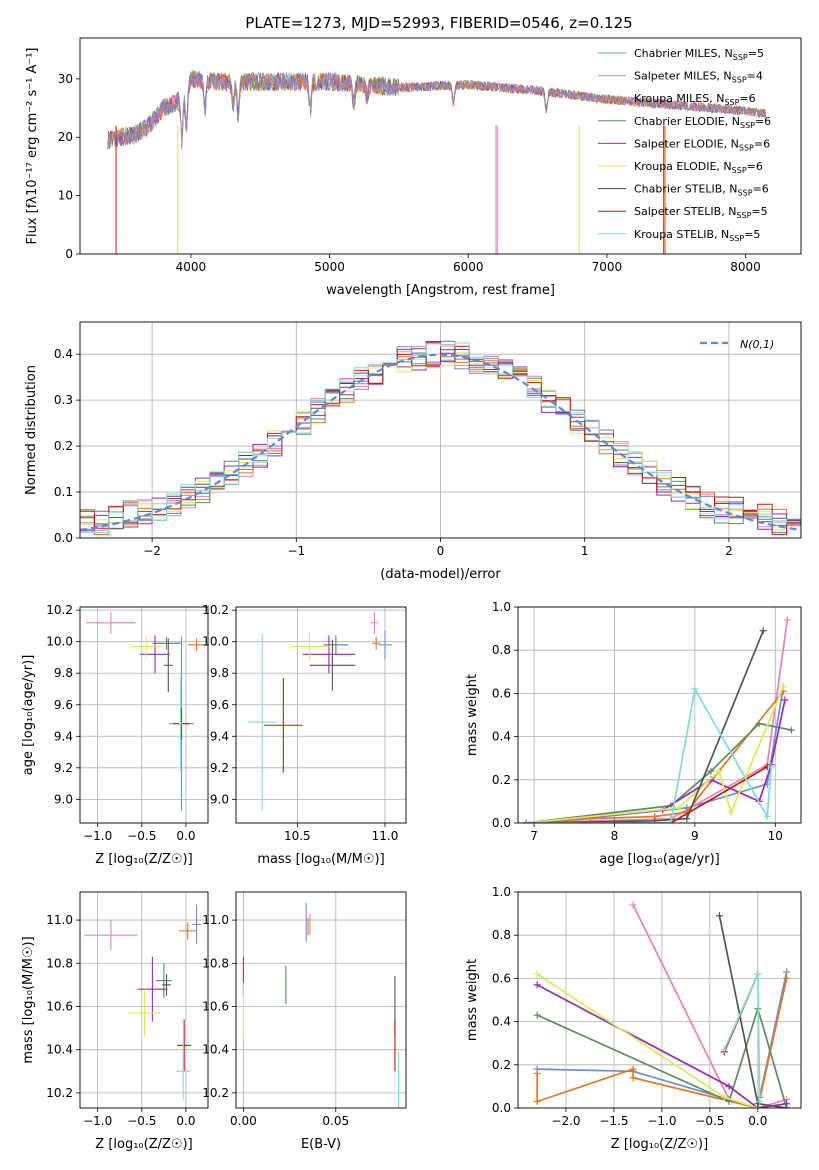  What do you see at coordinates (296, 551) in the screenshot?
I see `x-tick-label: −1` at bounding box center [296, 551].